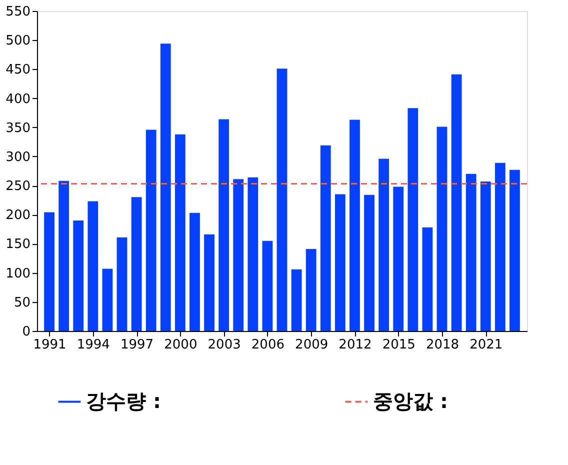  What do you see at coordinates (18, 70) in the screenshot?
I see `y-tick-label: 450` at bounding box center [18, 70].